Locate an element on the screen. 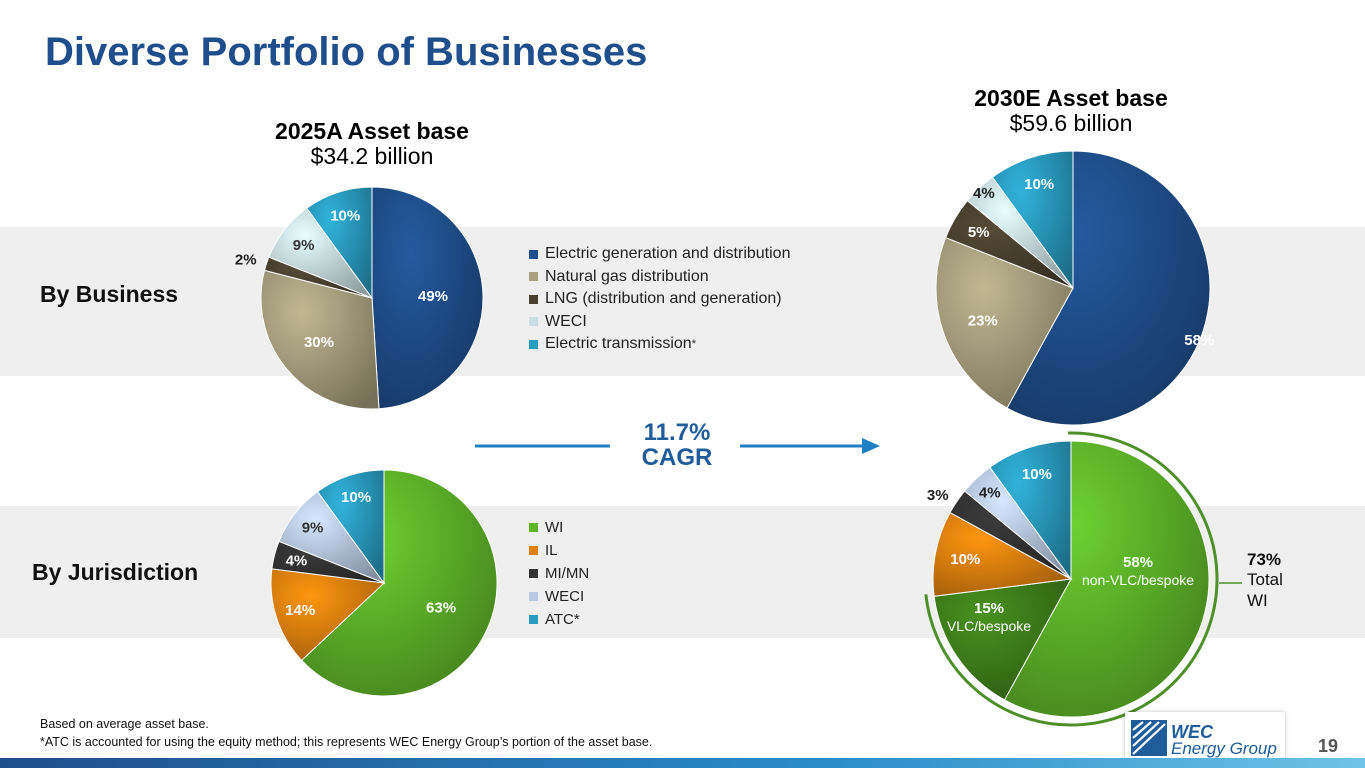  legend-item: LNG (distribution and generation) is located at coordinates (659, 299).